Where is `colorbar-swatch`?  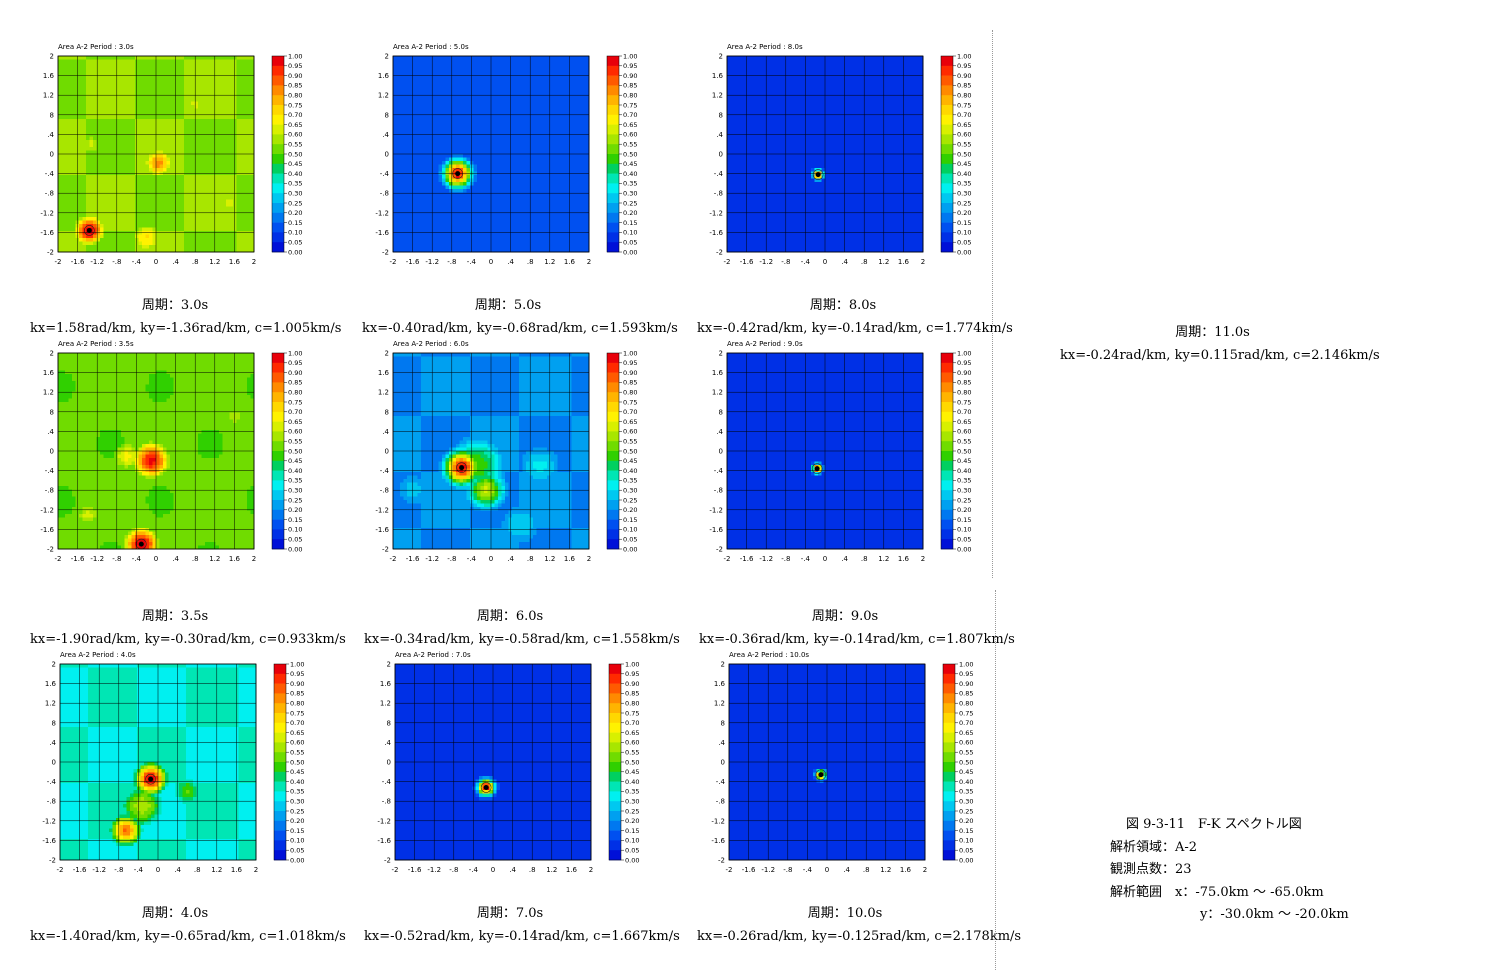 colorbar-swatch is located at coordinates (278, 178).